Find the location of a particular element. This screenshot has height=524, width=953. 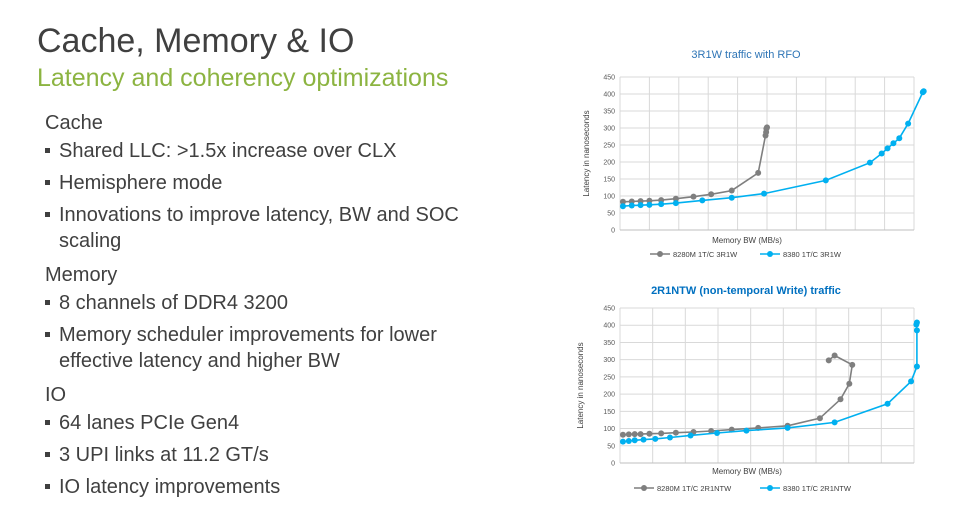

section-heading-io: IO is located at coordinates (56, 395).